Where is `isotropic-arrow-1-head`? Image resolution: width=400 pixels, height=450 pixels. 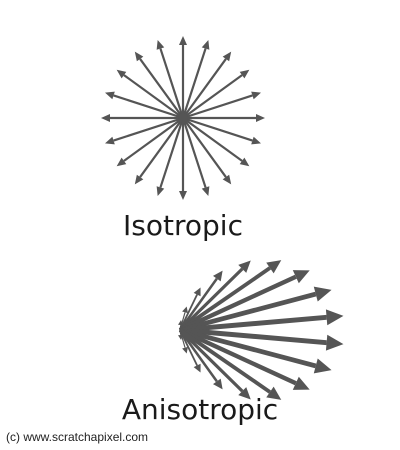
isotropic-arrow-1-head is located at coordinates (183, 40).